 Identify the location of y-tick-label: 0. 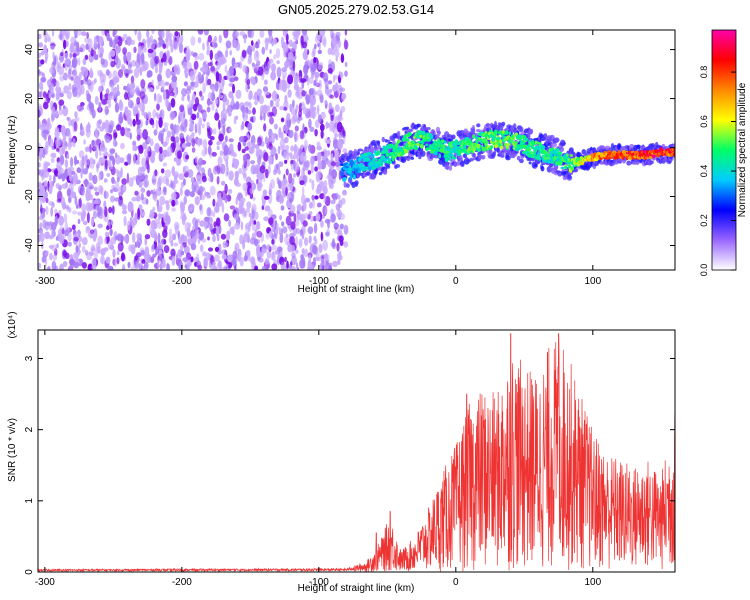
(29, 147).